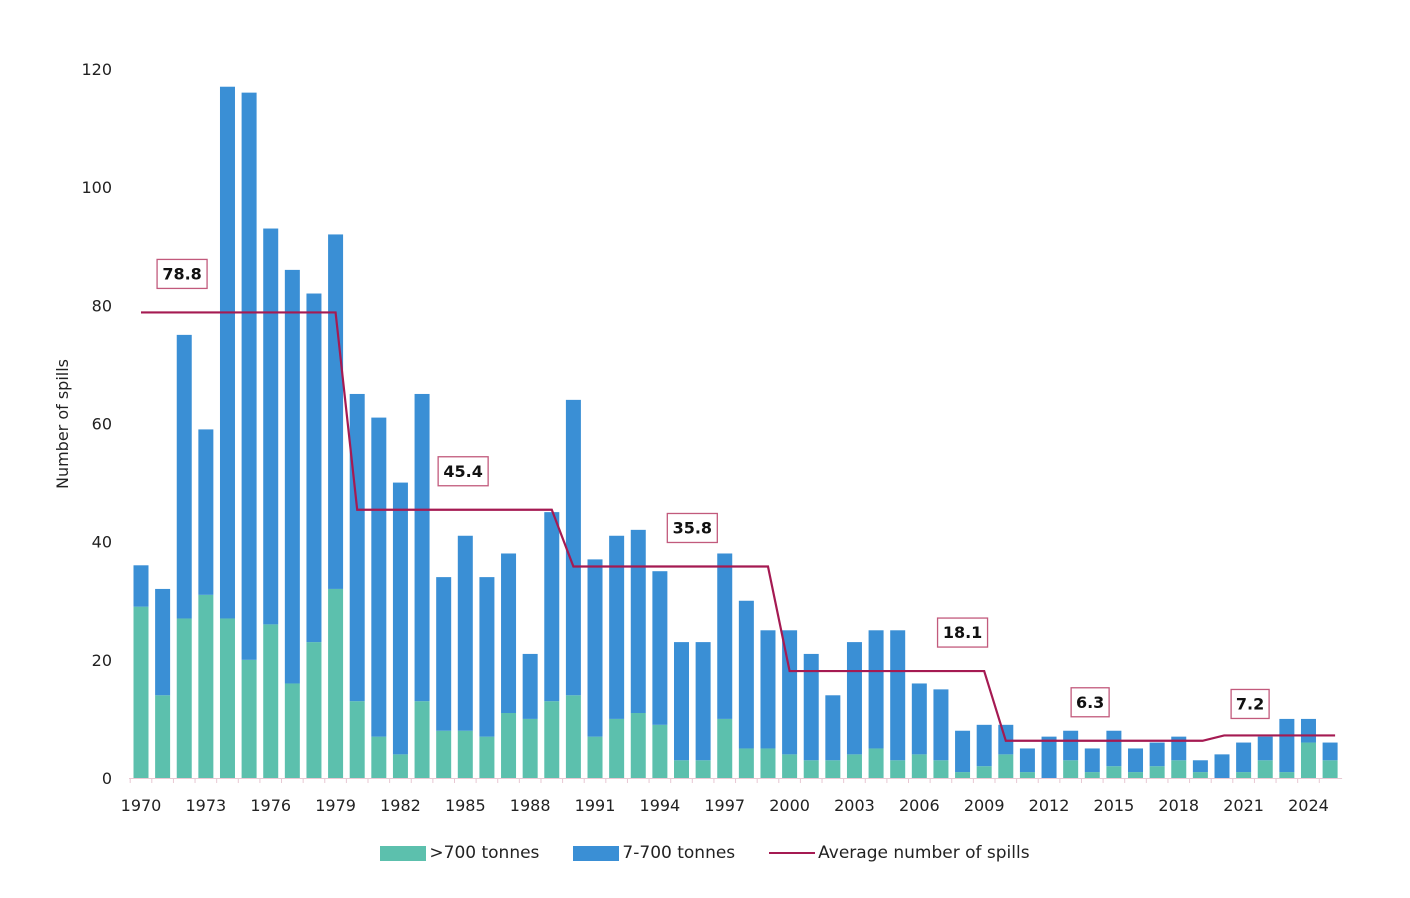  I want to click on x-tick-label: 1991, so click(595, 805).